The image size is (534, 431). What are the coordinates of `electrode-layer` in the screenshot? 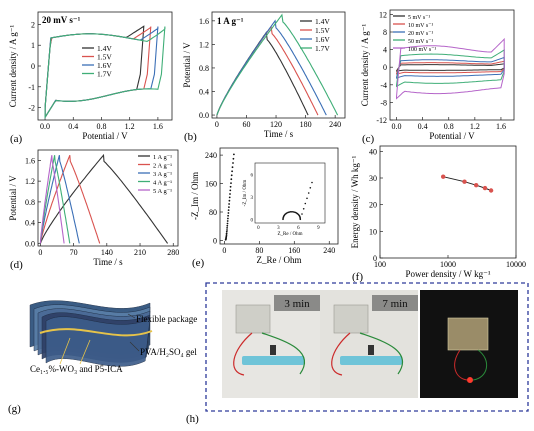 It's located at (96, 332).